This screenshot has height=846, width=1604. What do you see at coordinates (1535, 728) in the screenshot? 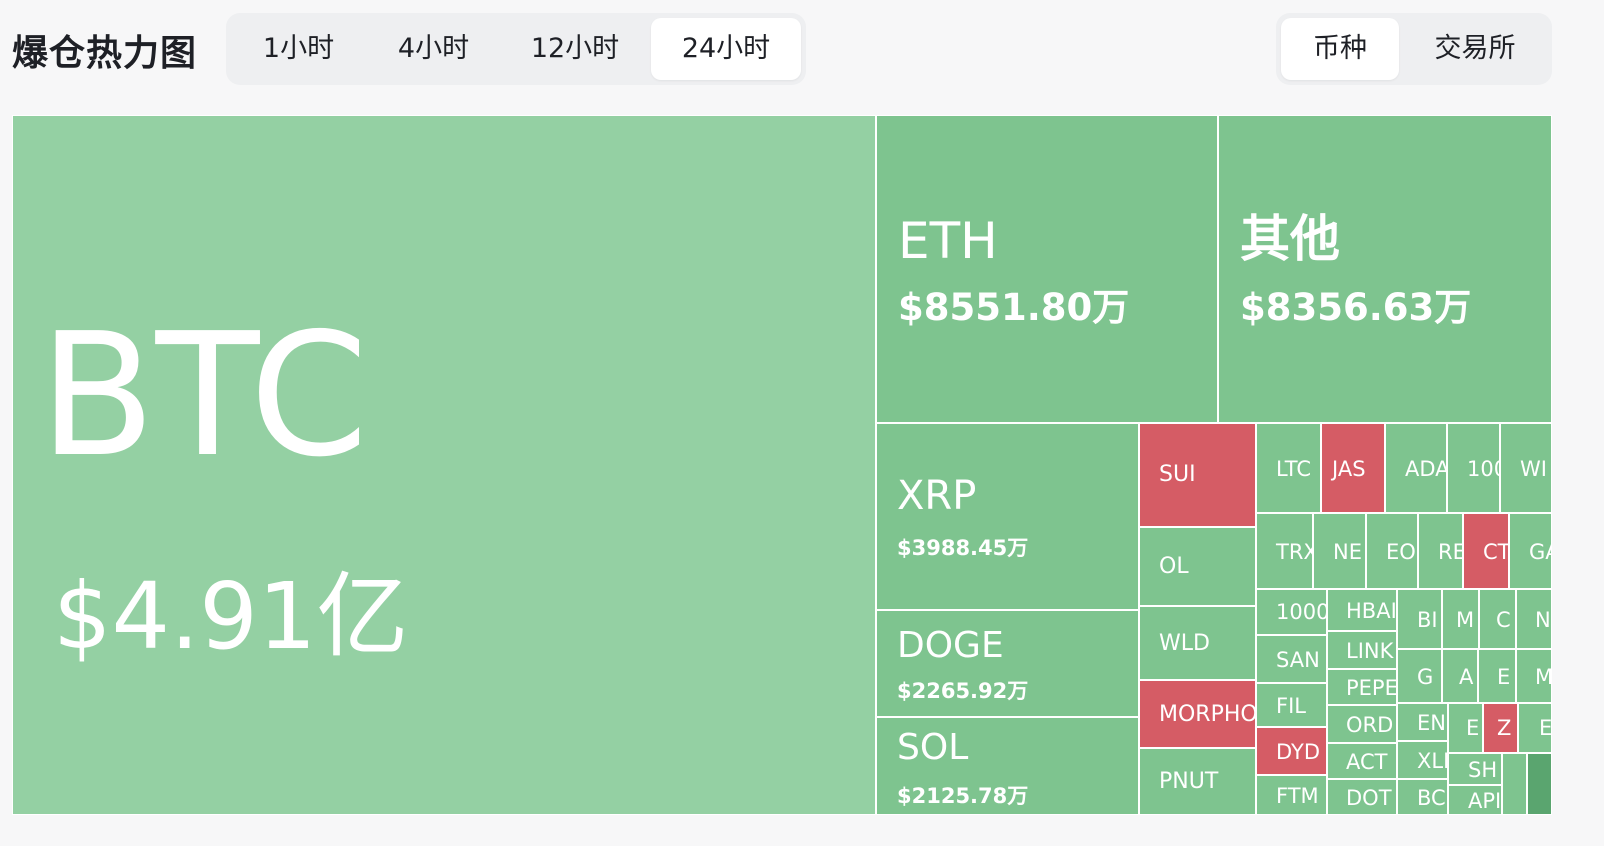
I see `tile-e3: E` at bounding box center [1535, 728].